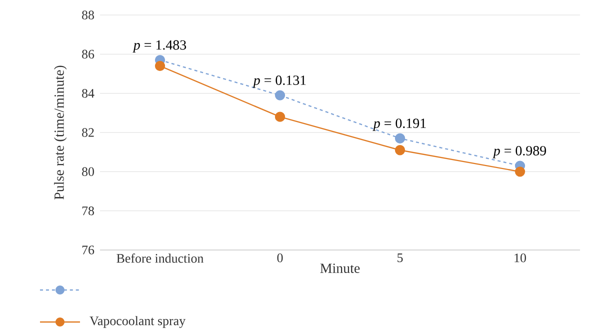 This screenshot has height=333, width=600. Describe the element at coordinates (60, 133) in the screenshot. I see `y-axis-title: Pulse rate (time/minute)` at that location.